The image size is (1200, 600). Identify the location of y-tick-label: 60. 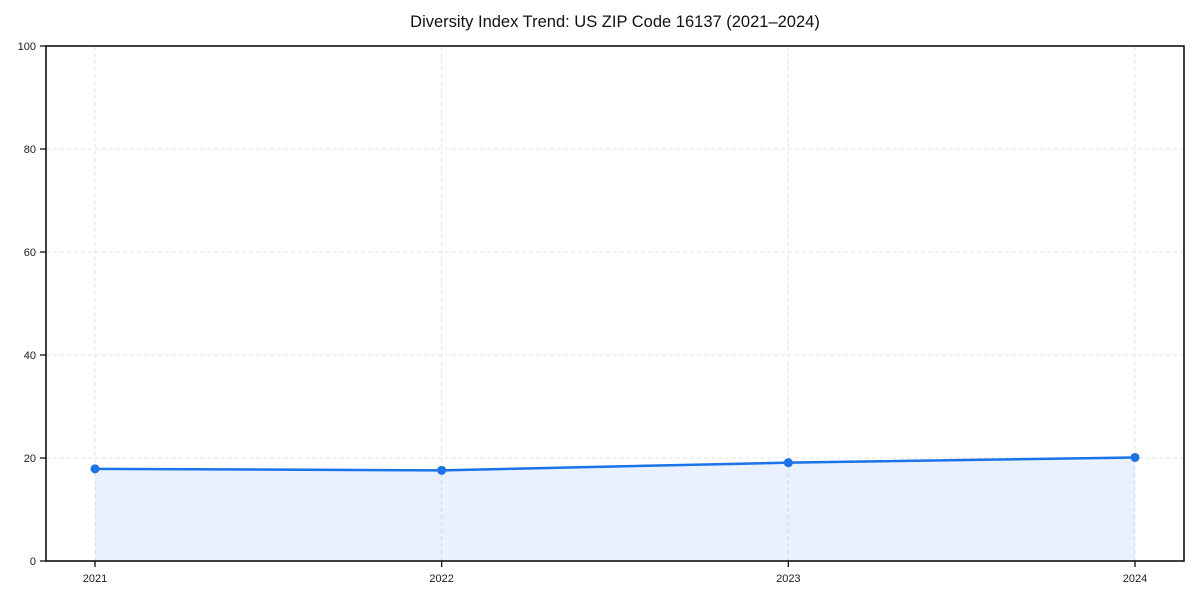
(30, 253).